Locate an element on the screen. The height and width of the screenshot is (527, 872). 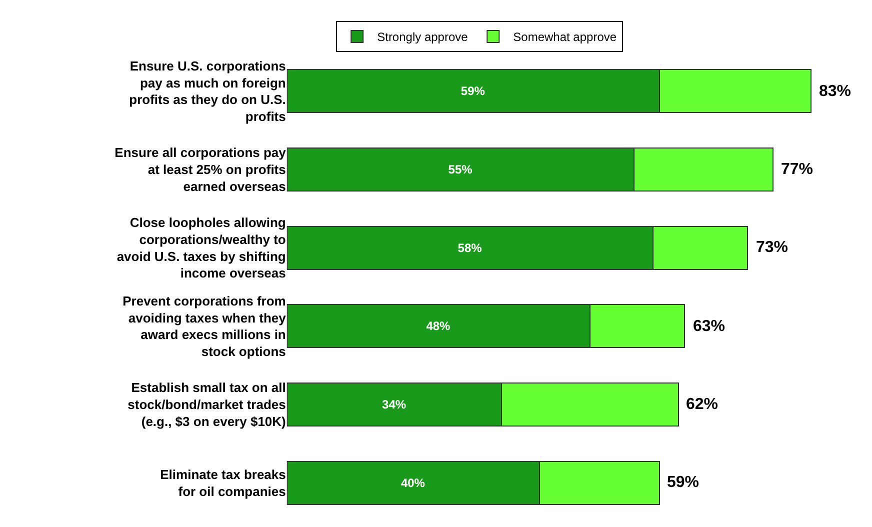
total-label: 62% is located at coordinates (702, 404).